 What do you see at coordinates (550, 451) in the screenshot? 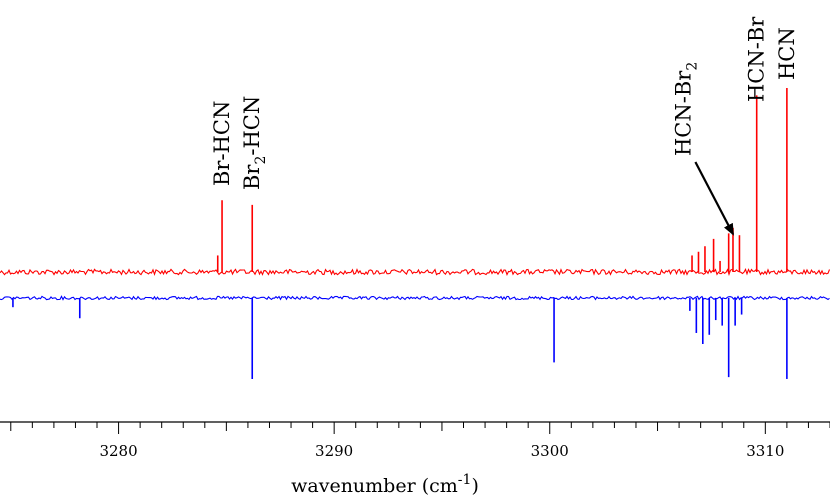
I see `x-tick-label-3300: 3300` at bounding box center [550, 451].